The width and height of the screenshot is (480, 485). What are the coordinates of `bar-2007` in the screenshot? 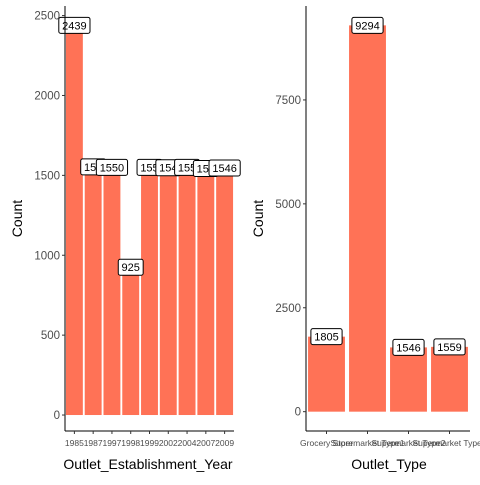 It's located at (206, 292).